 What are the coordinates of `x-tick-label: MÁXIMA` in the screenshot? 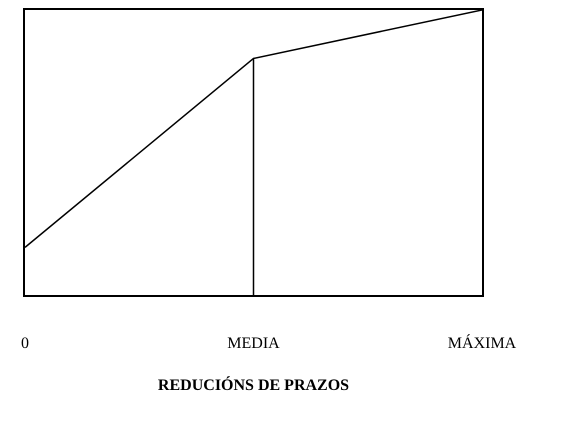 It's located at (482, 343).